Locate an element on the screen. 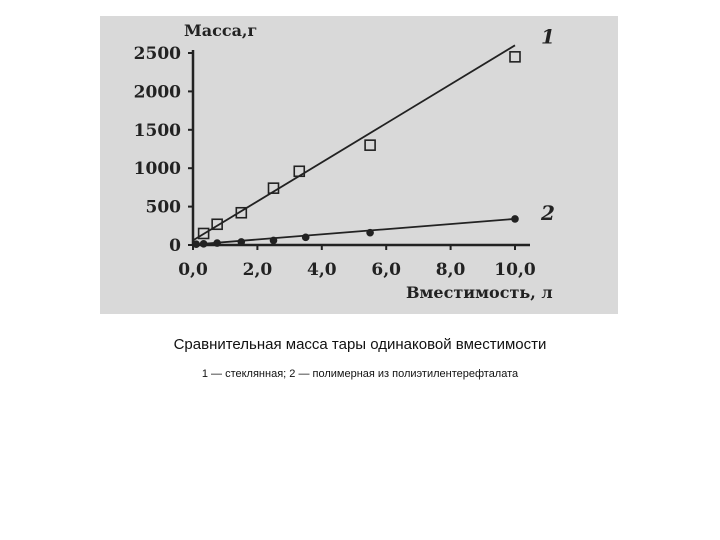  x-tick-label: 0,0 is located at coordinates (193, 270).